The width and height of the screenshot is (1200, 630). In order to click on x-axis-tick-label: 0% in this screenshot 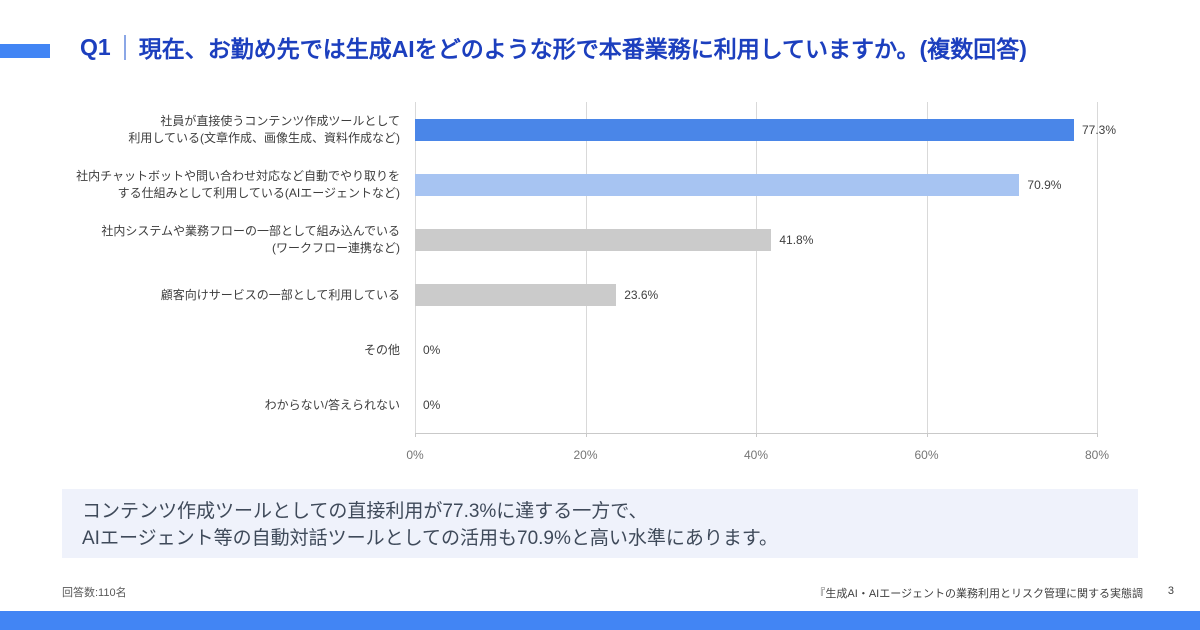, I will do `click(415, 455)`.